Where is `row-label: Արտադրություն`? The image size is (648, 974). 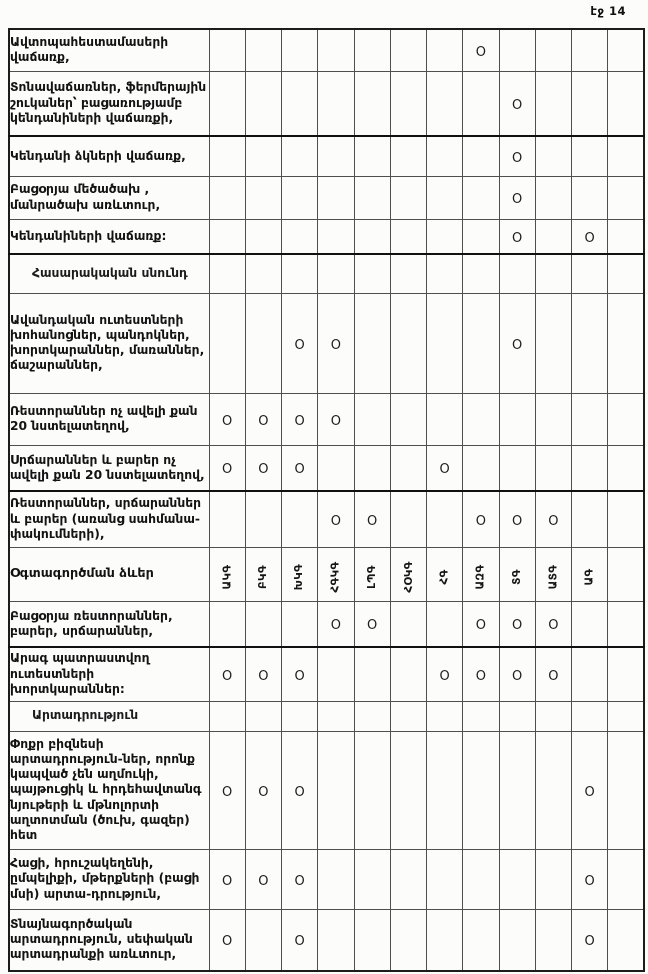
row-label: Արտադրություն is located at coordinates (85, 715).